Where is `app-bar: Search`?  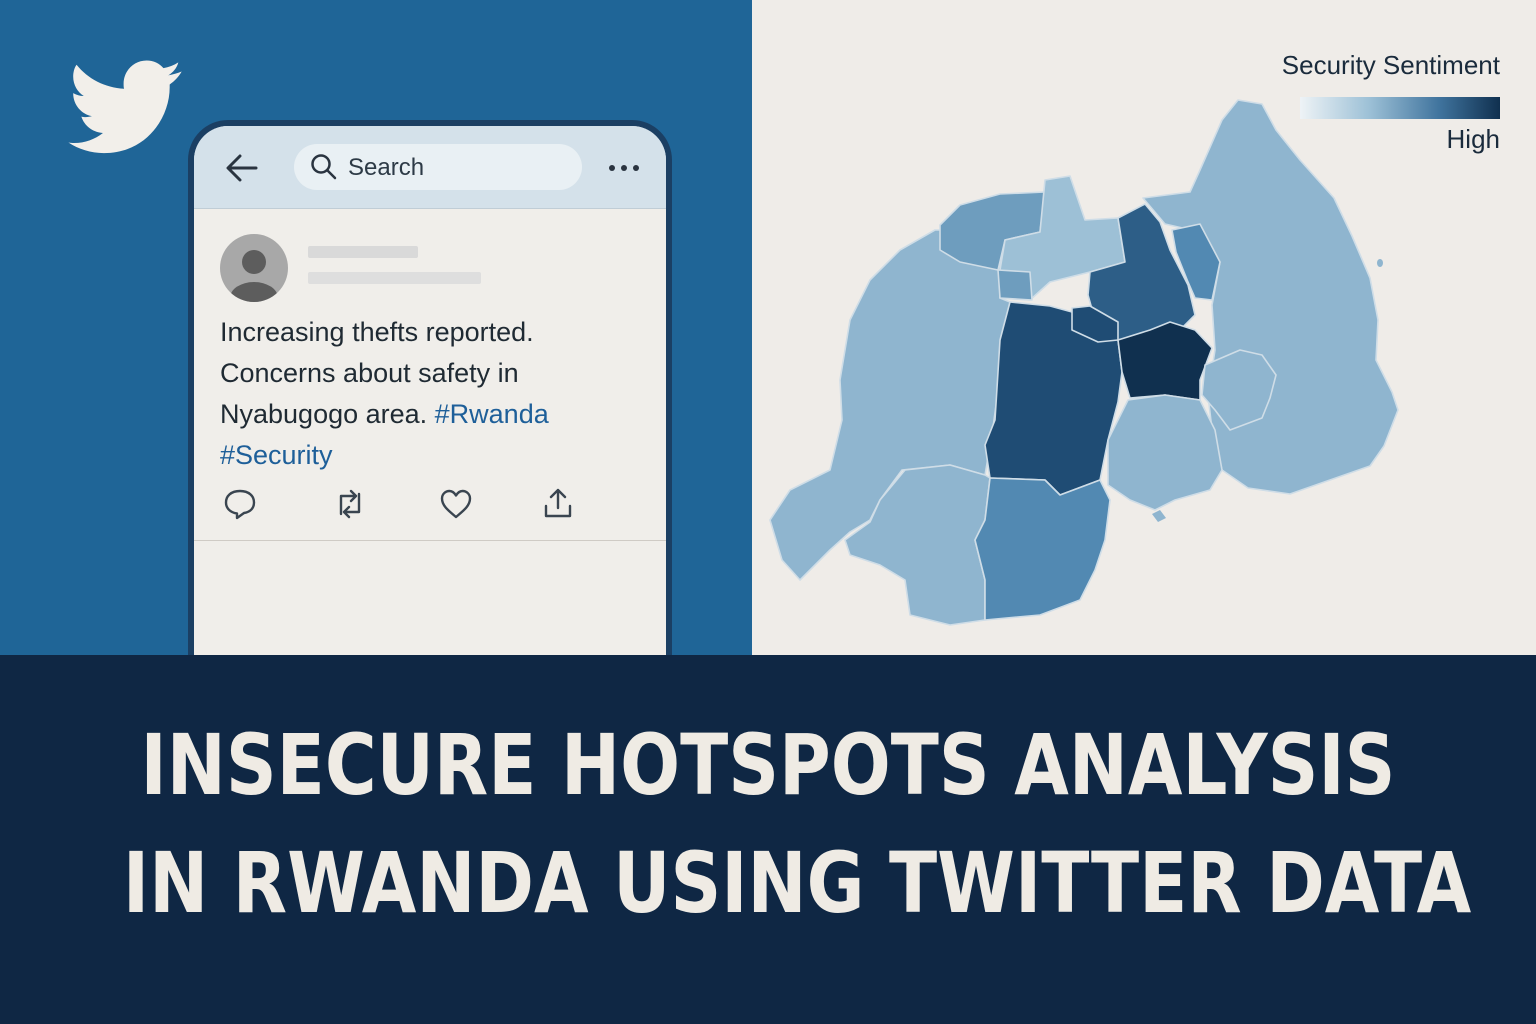 app-bar: Search is located at coordinates (430, 167).